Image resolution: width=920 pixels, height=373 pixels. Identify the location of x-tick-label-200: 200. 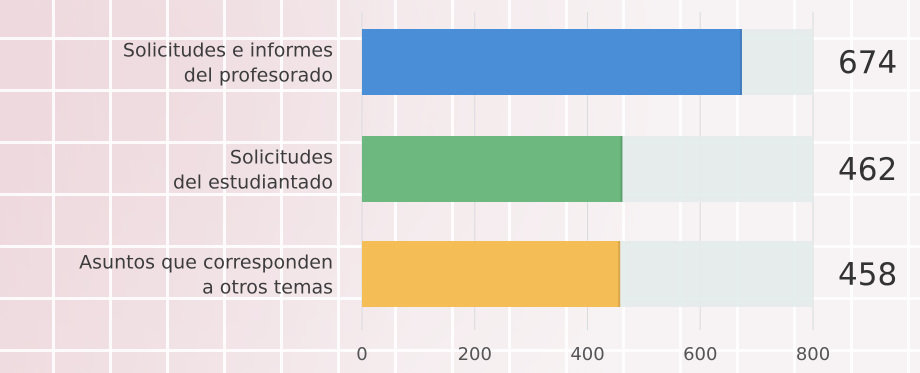
(475, 354).